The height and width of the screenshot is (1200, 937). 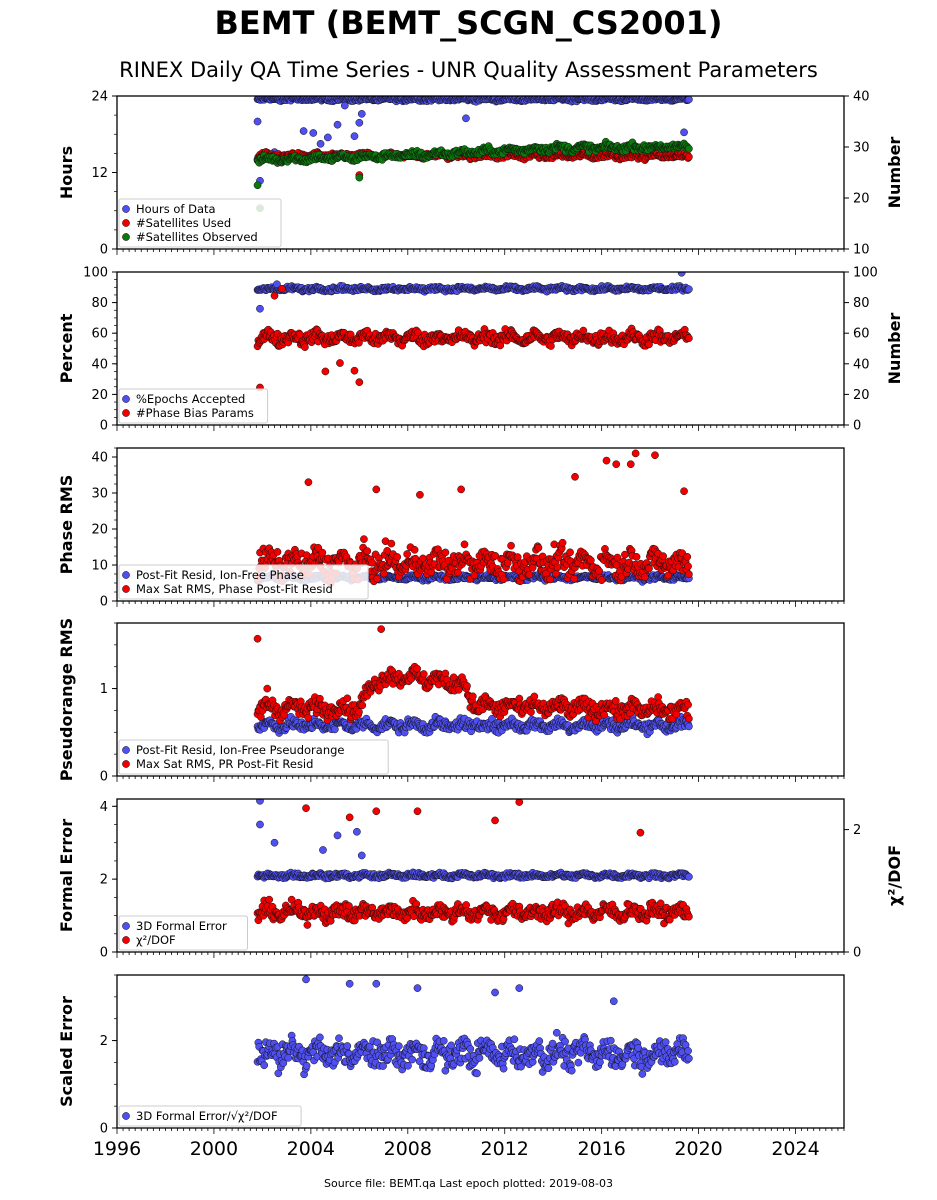 I want to click on legend-label: #Satellites Observed, so click(x=197, y=237).